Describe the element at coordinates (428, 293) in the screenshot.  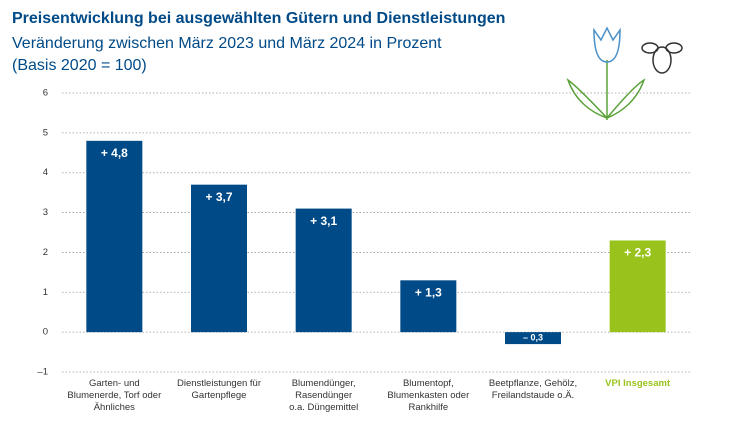
I see `value-label: + 1,3` at that location.